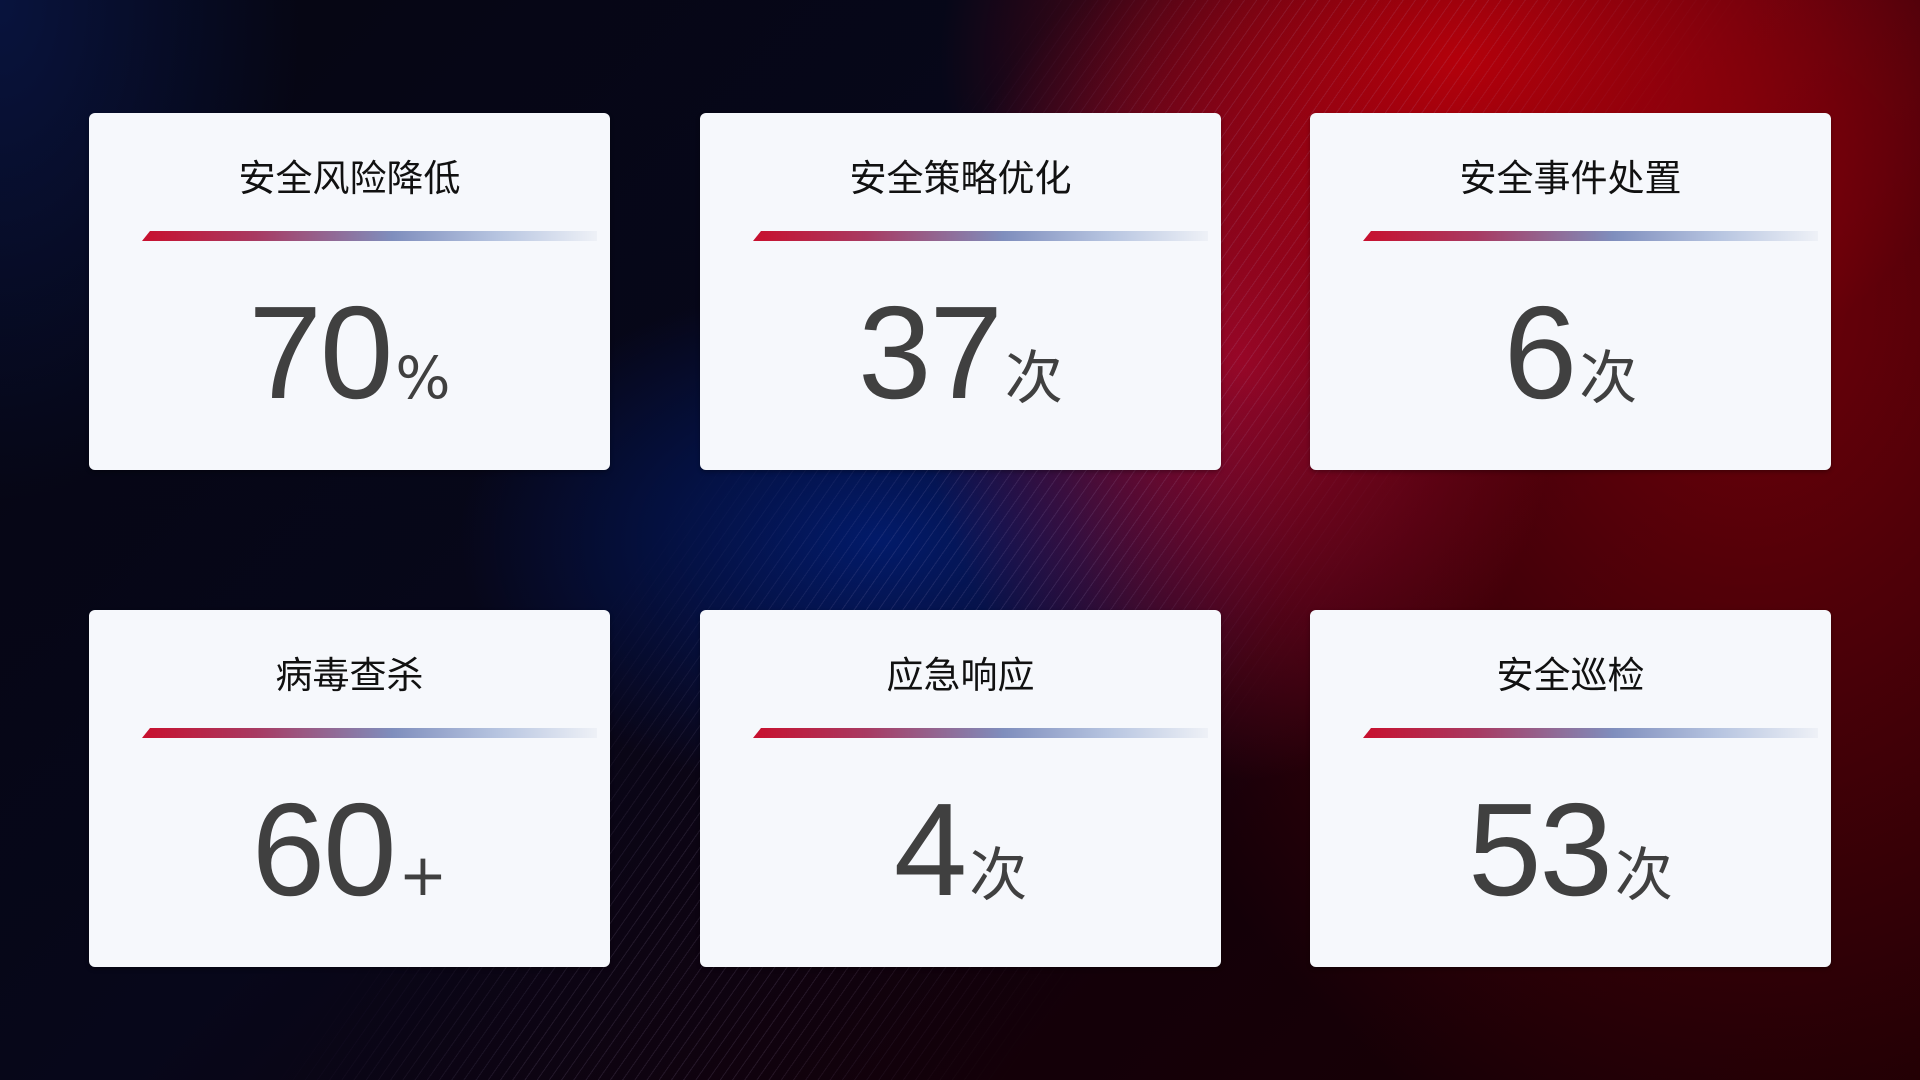  I want to click on stat-card-security-patrol: 安全巡检 53次, so click(1570, 788).